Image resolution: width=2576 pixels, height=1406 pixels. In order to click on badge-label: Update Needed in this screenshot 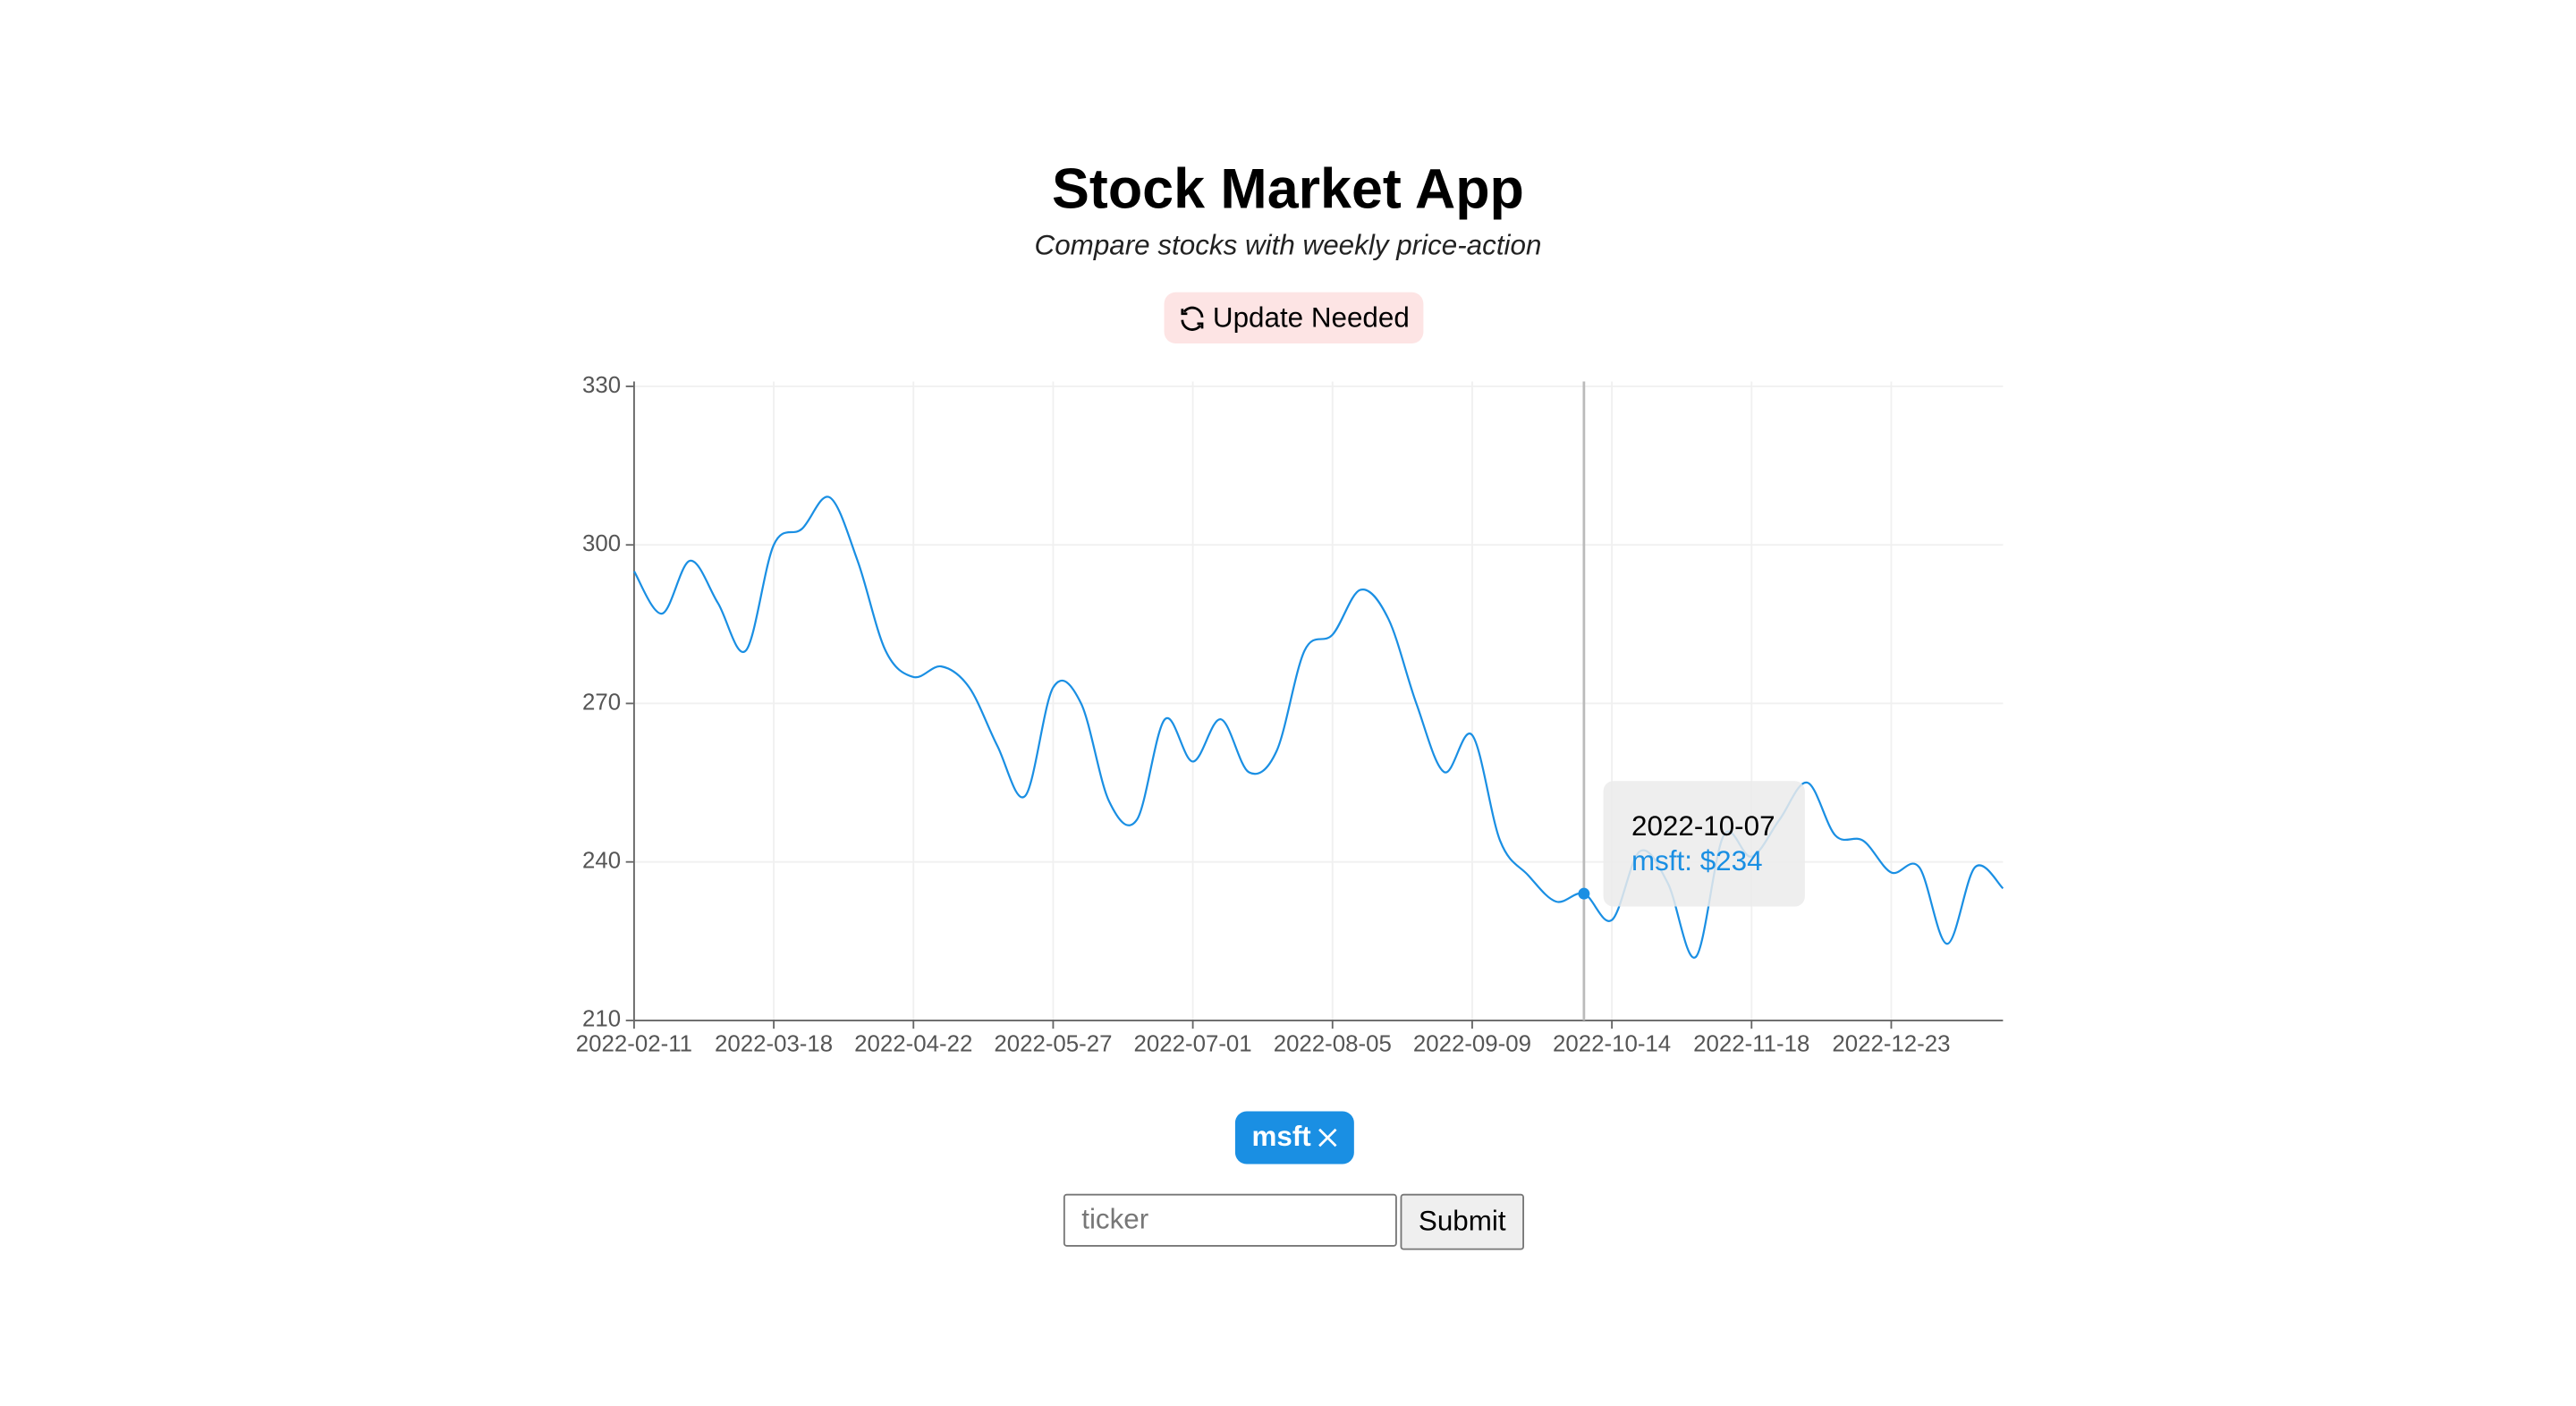, I will do `click(1311, 317)`.